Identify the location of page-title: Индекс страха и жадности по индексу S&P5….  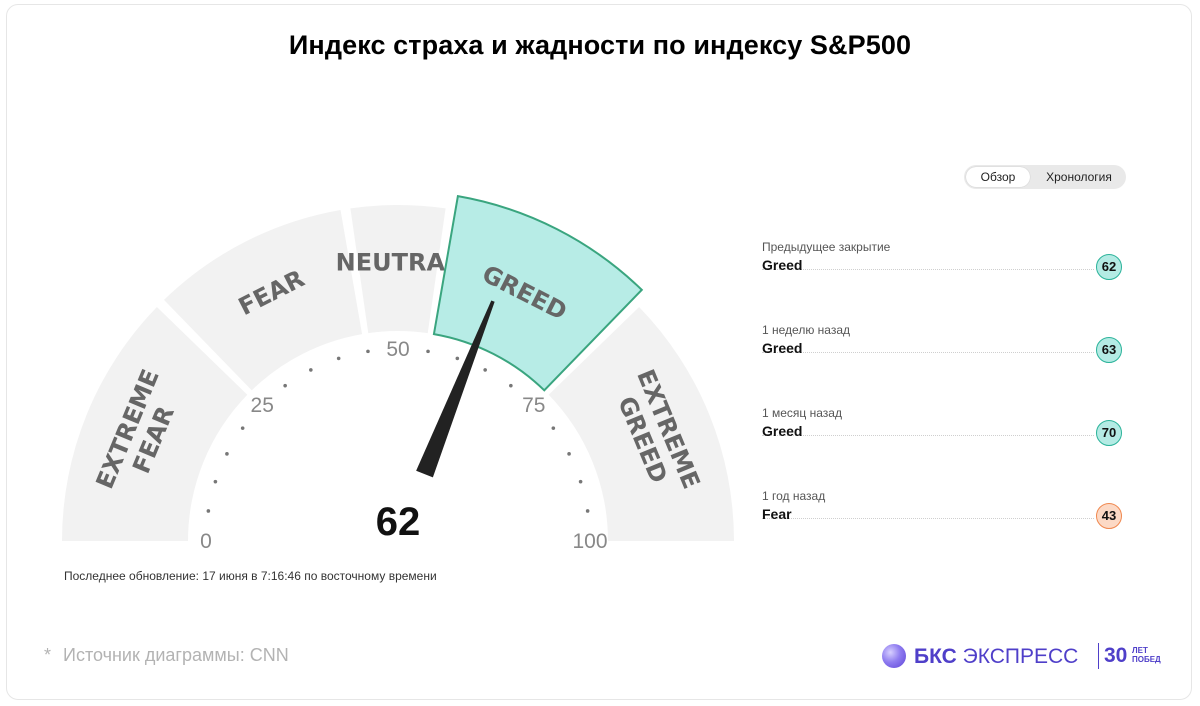
(600, 45).